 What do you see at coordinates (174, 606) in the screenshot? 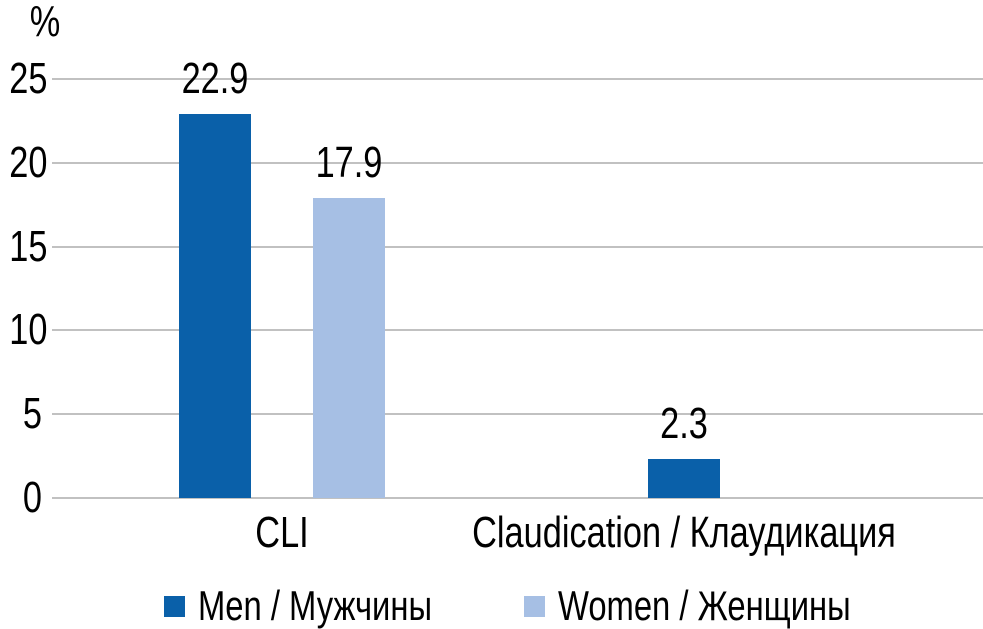
I see `legend-swatch-men` at bounding box center [174, 606].